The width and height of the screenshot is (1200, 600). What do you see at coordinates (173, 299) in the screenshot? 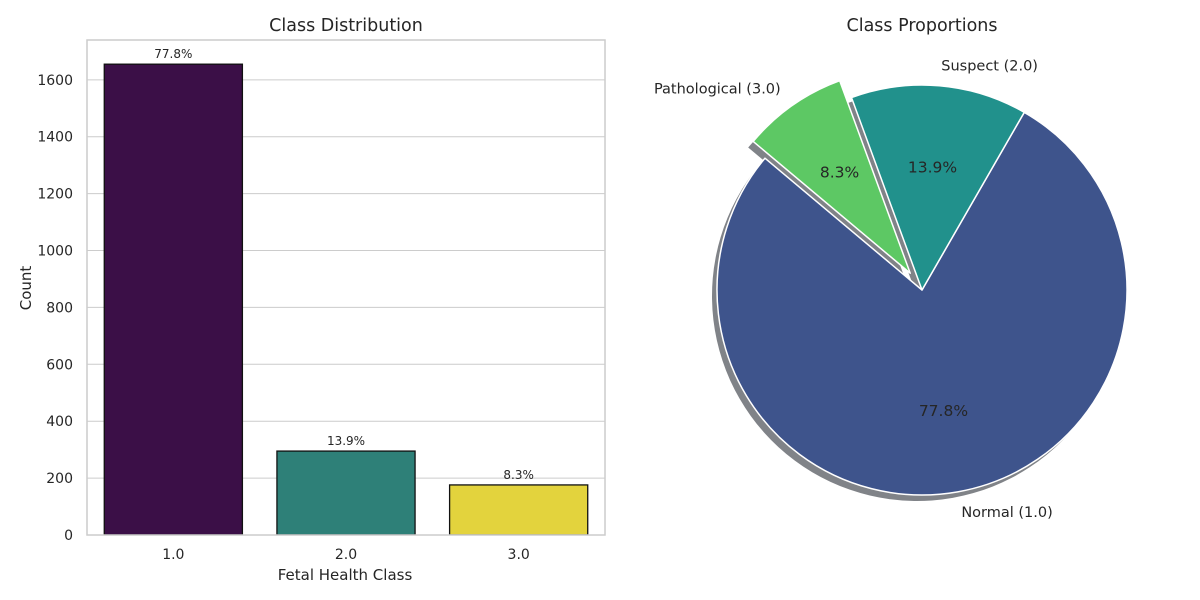
I see `bar-1.0` at bounding box center [173, 299].